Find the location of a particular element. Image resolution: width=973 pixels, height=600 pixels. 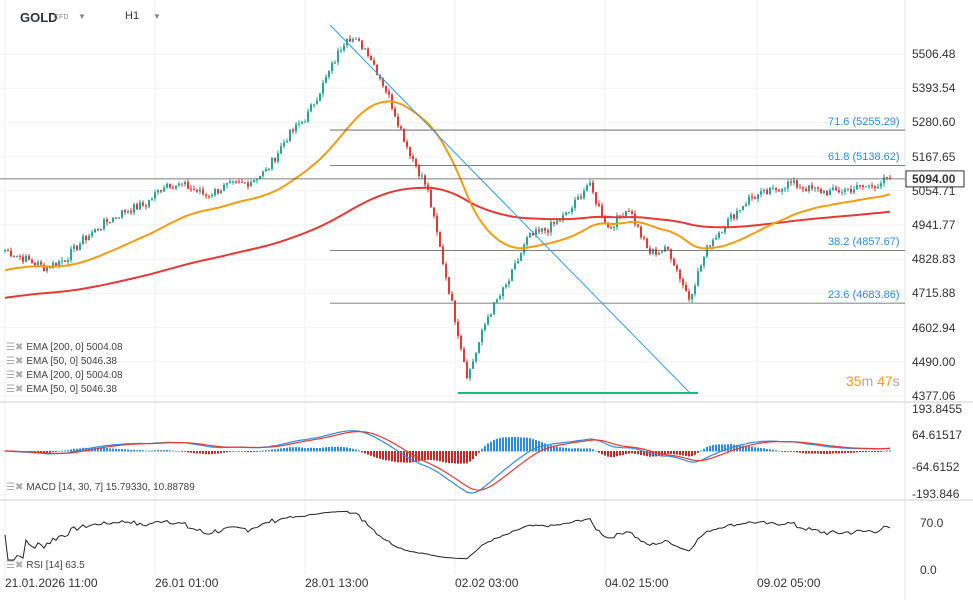

timeframe-select: H1 is located at coordinates (132, 16).